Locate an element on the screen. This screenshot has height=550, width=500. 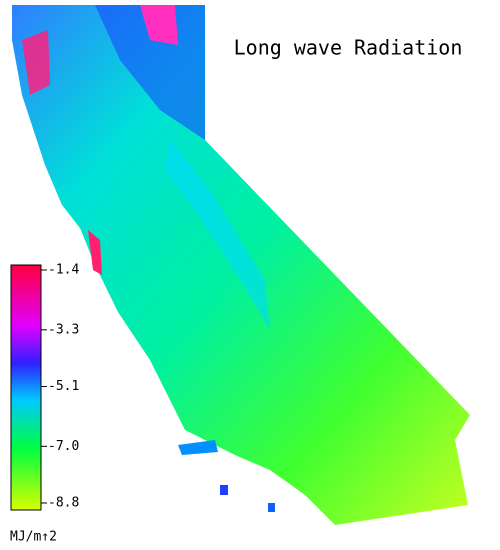
colorbar-tick-label: -8.8 is located at coordinates (63, 503).